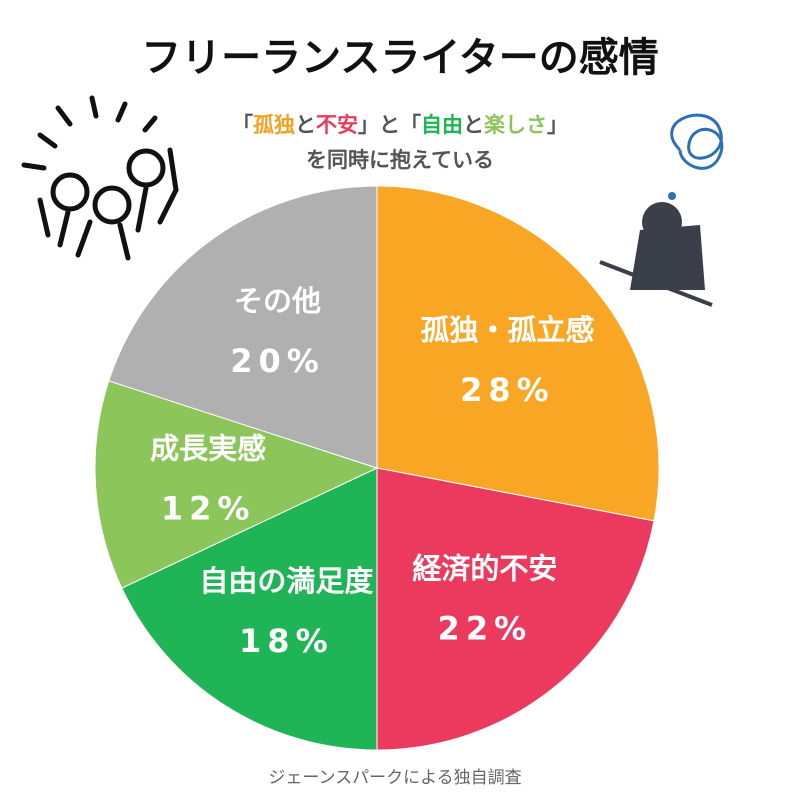 The image size is (800, 800). I want to click on value-label: 12%, so click(208, 509).